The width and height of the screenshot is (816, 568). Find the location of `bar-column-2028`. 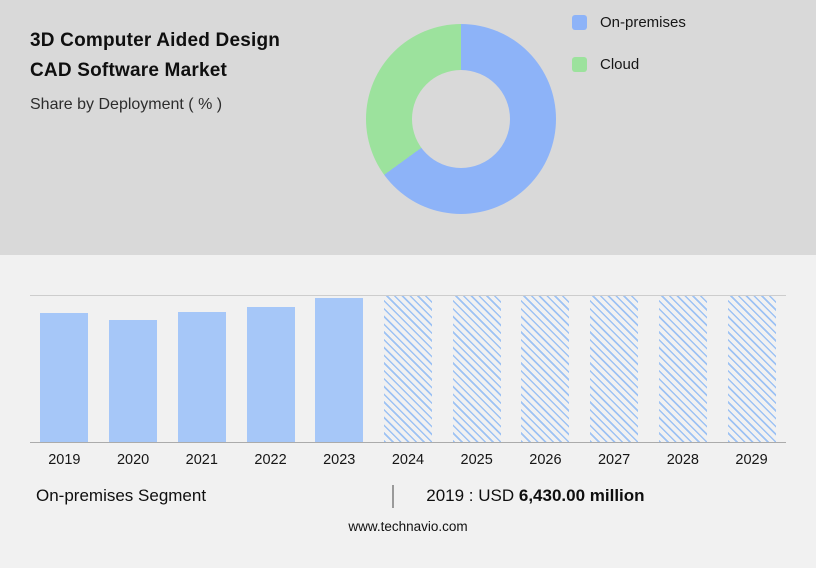

bar-column-2028 is located at coordinates (682, 369).